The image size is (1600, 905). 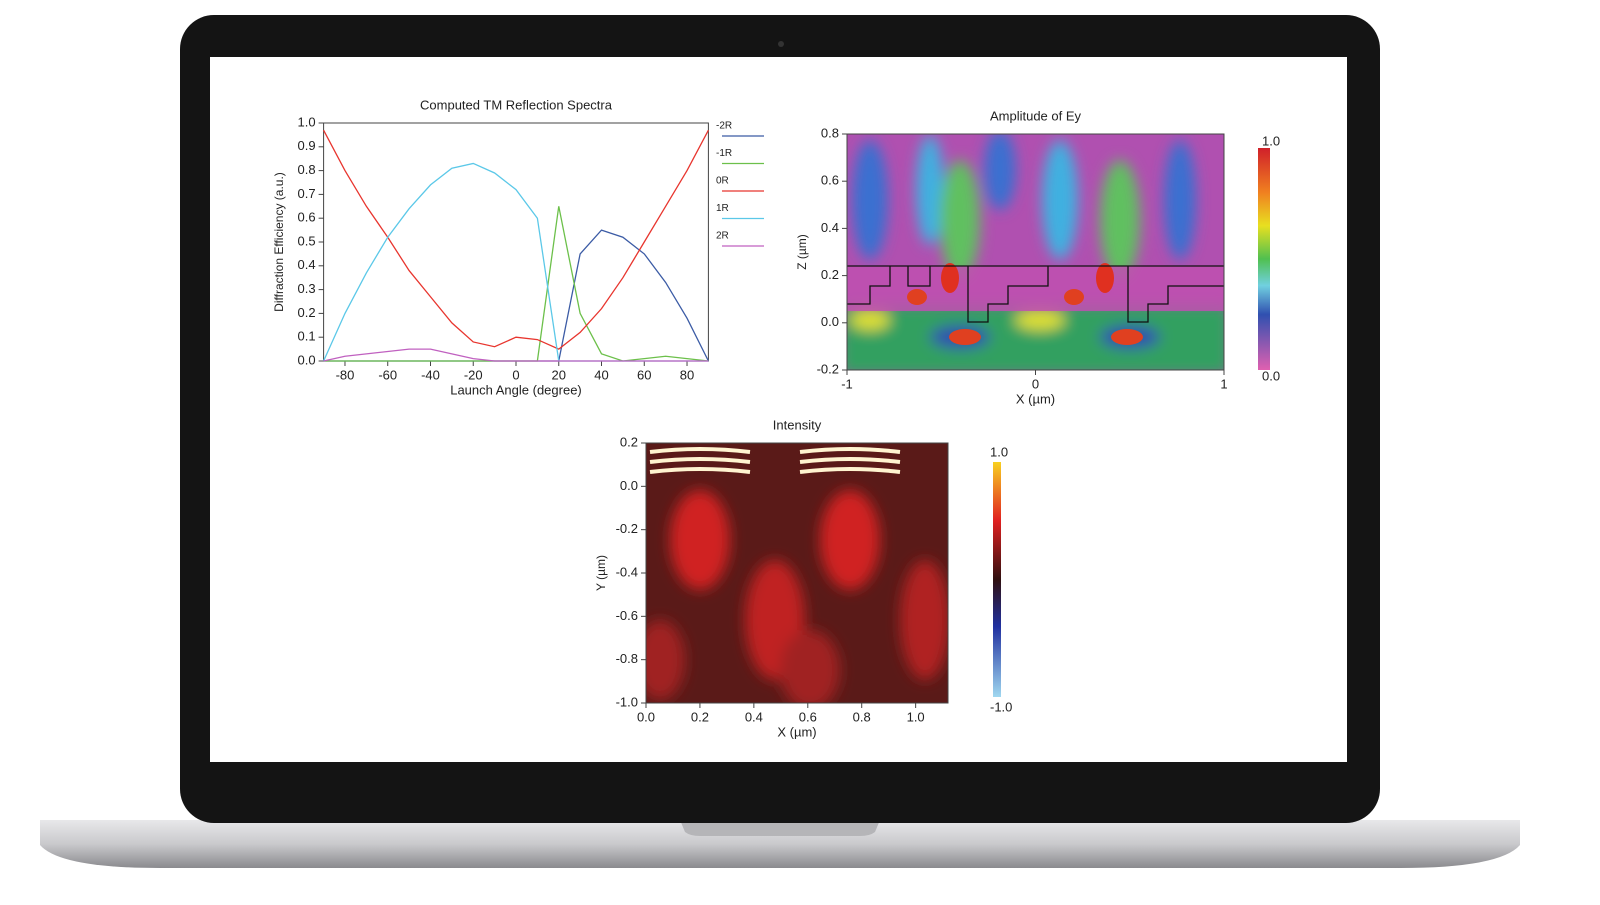 I want to click on x-tick-label: 0.4, so click(x=754, y=716).